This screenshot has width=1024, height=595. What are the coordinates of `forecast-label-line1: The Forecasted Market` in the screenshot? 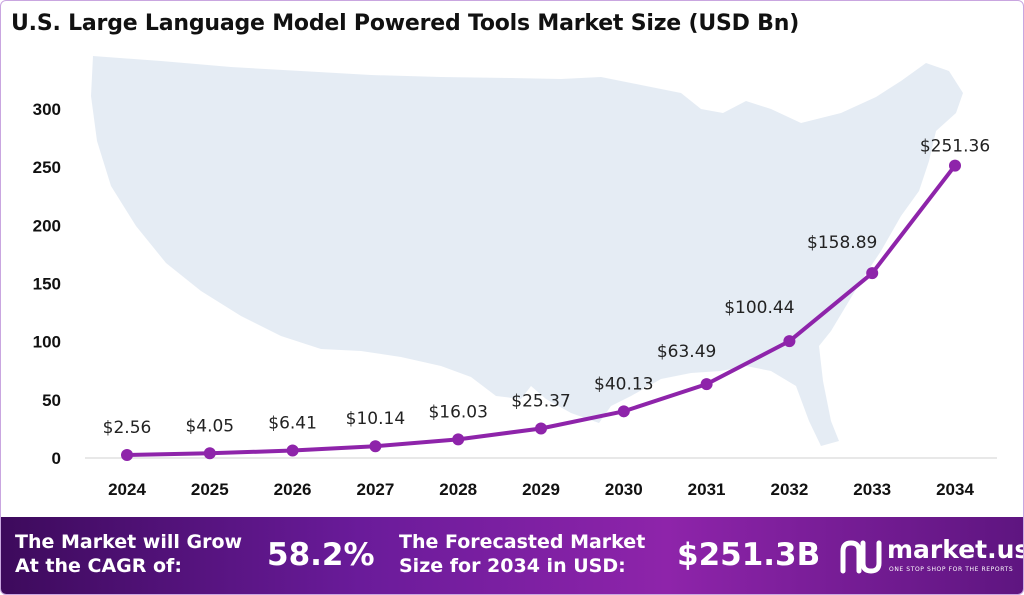 It's located at (522, 542).